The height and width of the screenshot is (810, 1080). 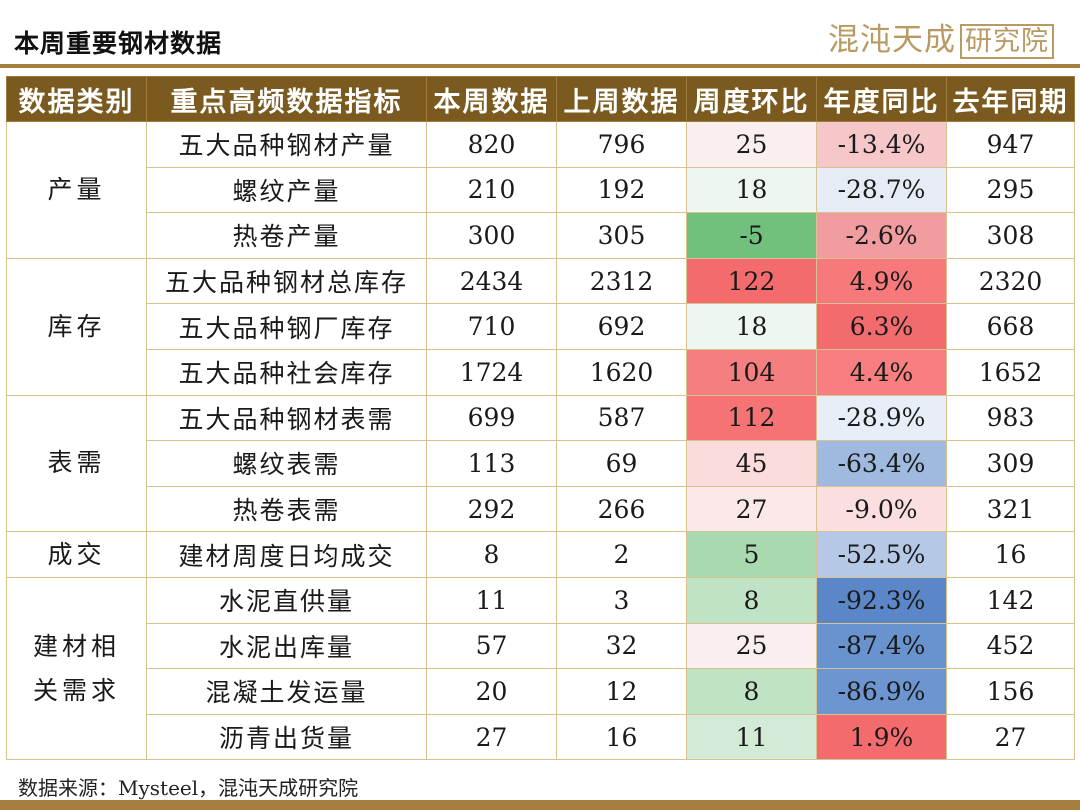 I want to click on table-row: 螺纹产量 210 192 18 -28.7% 295, so click(x=541, y=190).